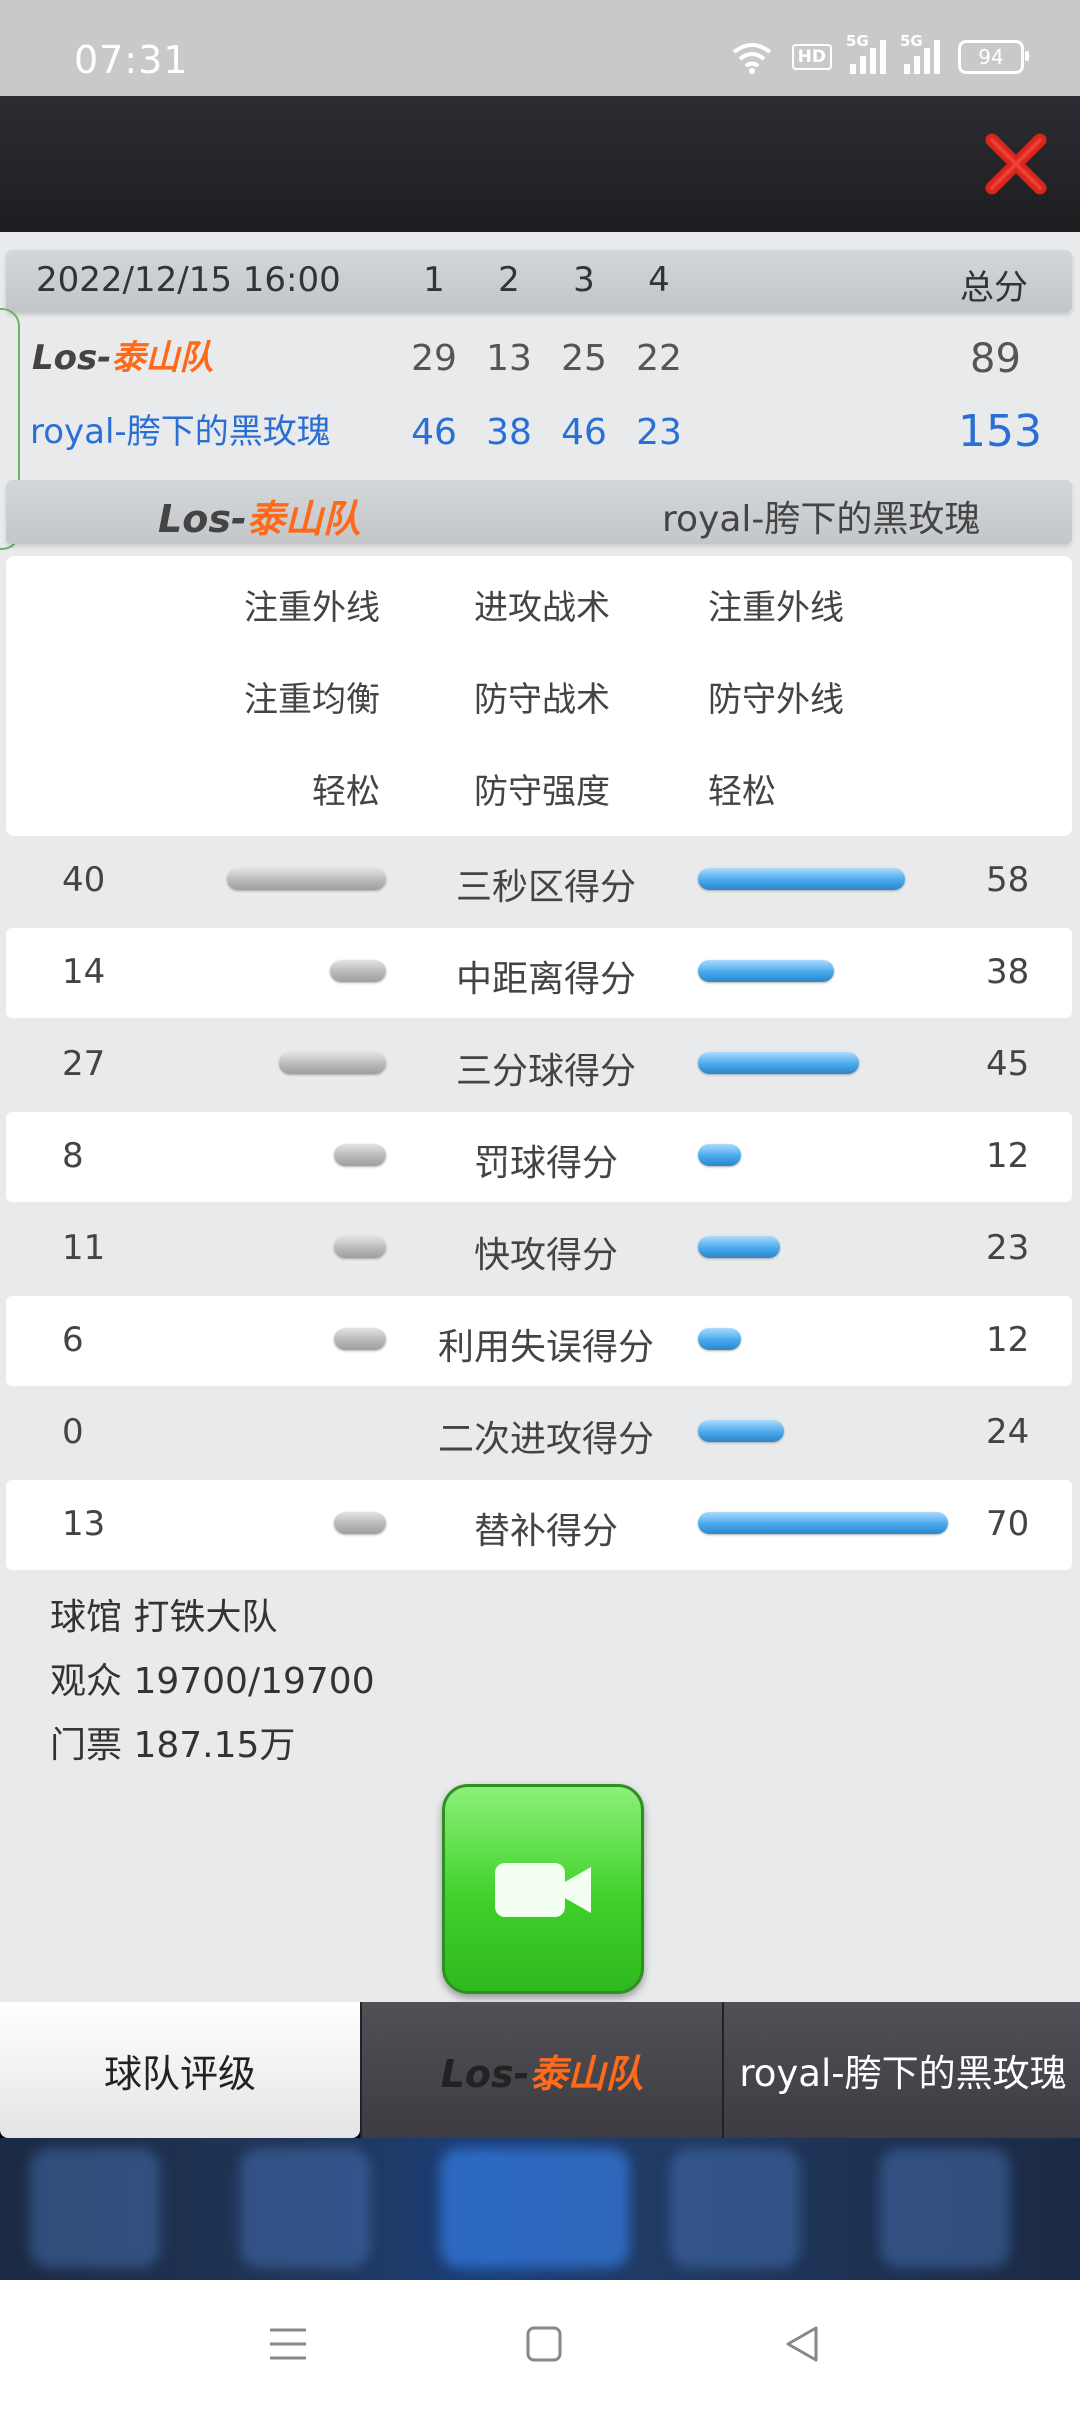  I want to click on stat-label: 三分球得分, so click(545, 1071).